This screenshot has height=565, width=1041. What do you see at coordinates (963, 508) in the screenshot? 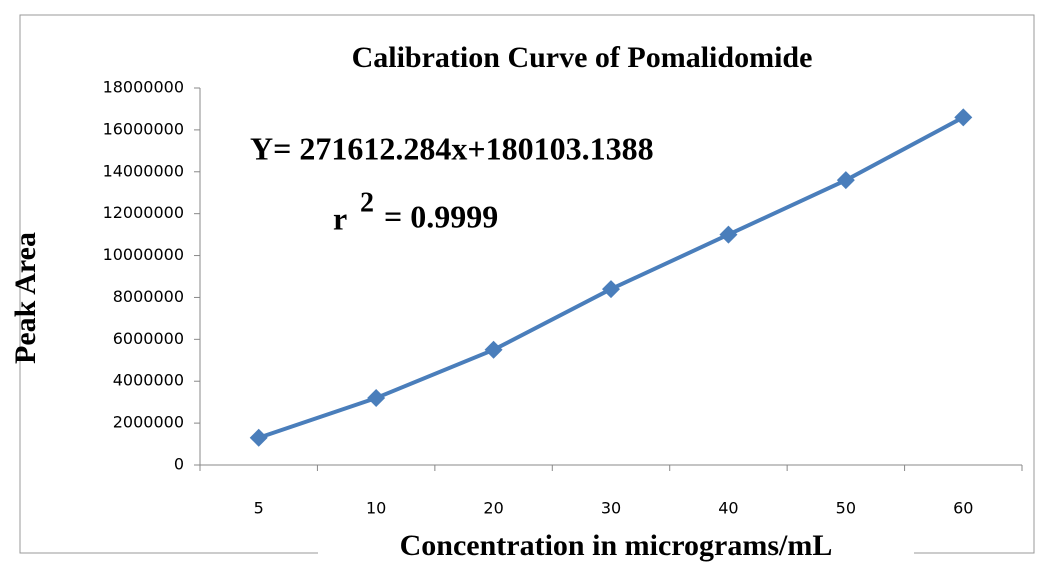
I see `x-tick-label: 60` at bounding box center [963, 508].